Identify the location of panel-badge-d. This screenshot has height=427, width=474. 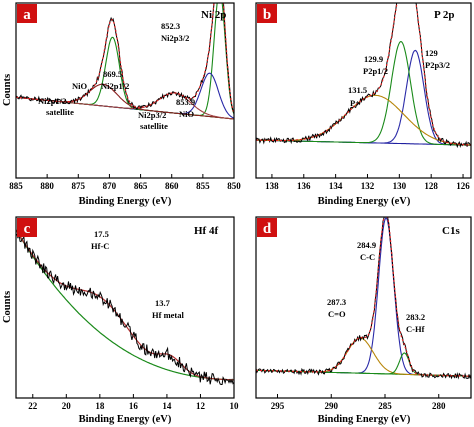
(267, 227).